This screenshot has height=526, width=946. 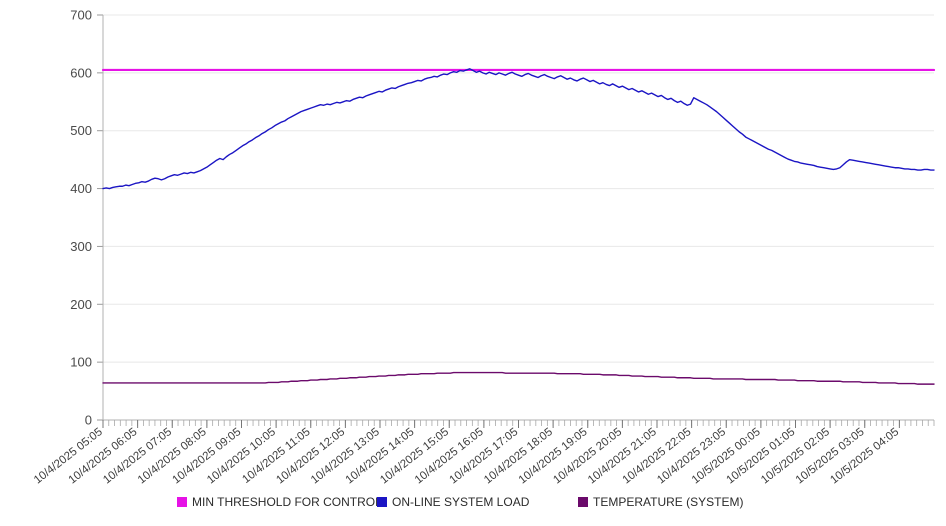 What do you see at coordinates (668, 502) in the screenshot?
I see `legend-label: TEMPERATURE (SYSTEM)` at bounding box center [668, 502].